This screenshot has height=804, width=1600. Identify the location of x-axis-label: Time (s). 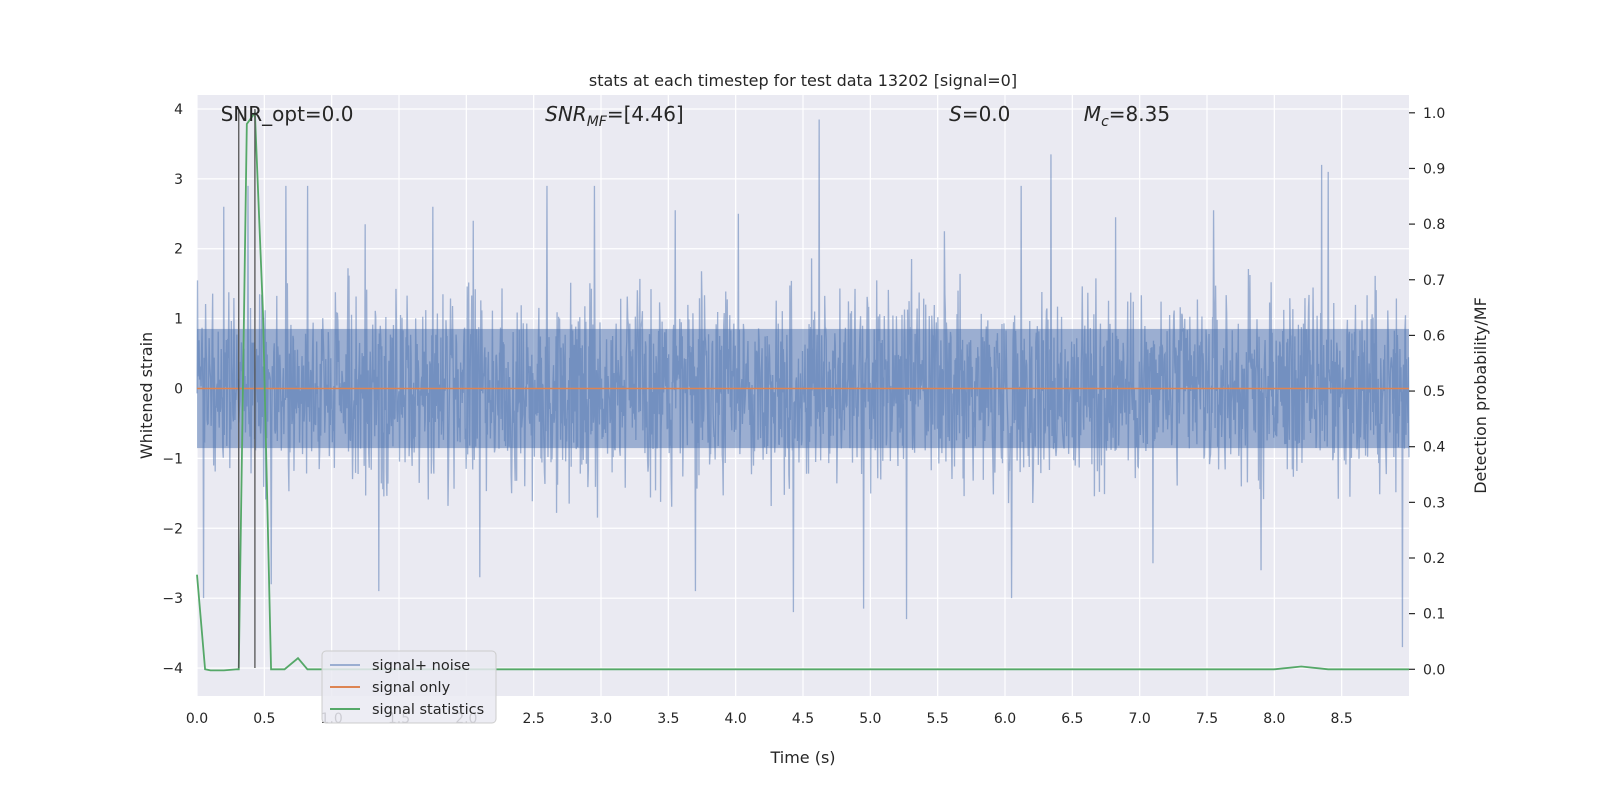
(802, 757).